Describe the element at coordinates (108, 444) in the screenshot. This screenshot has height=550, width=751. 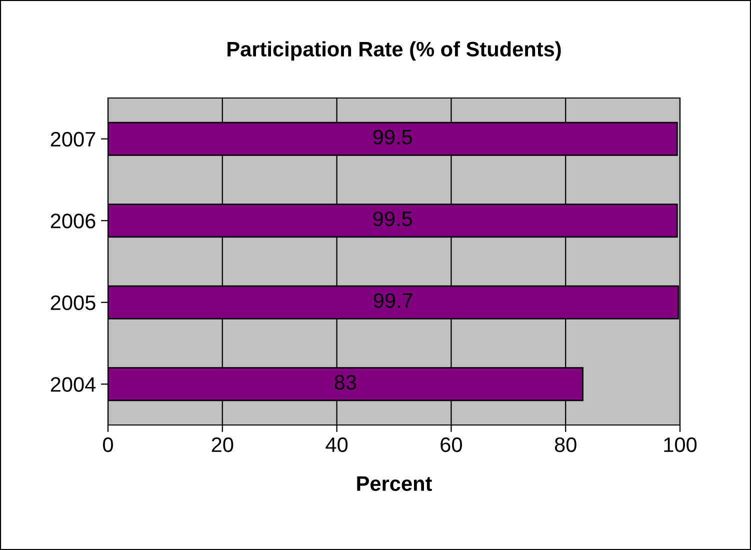
I see `x-tick-label: 0` at that location.